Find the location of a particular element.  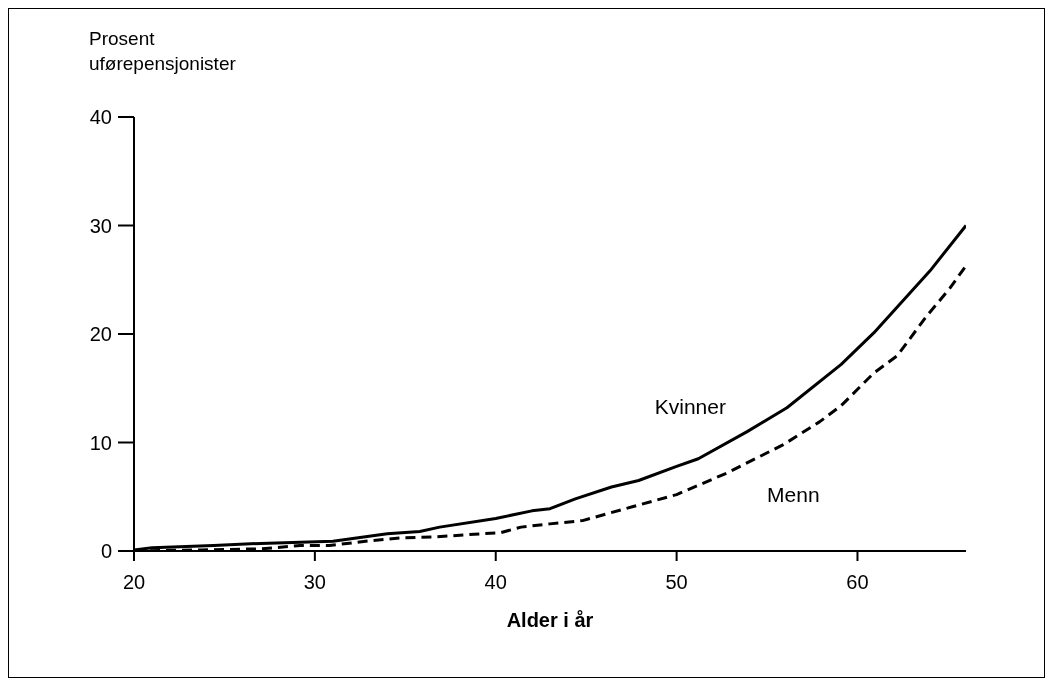

x-tick-label: 50 is located at coordinates (676, 582).